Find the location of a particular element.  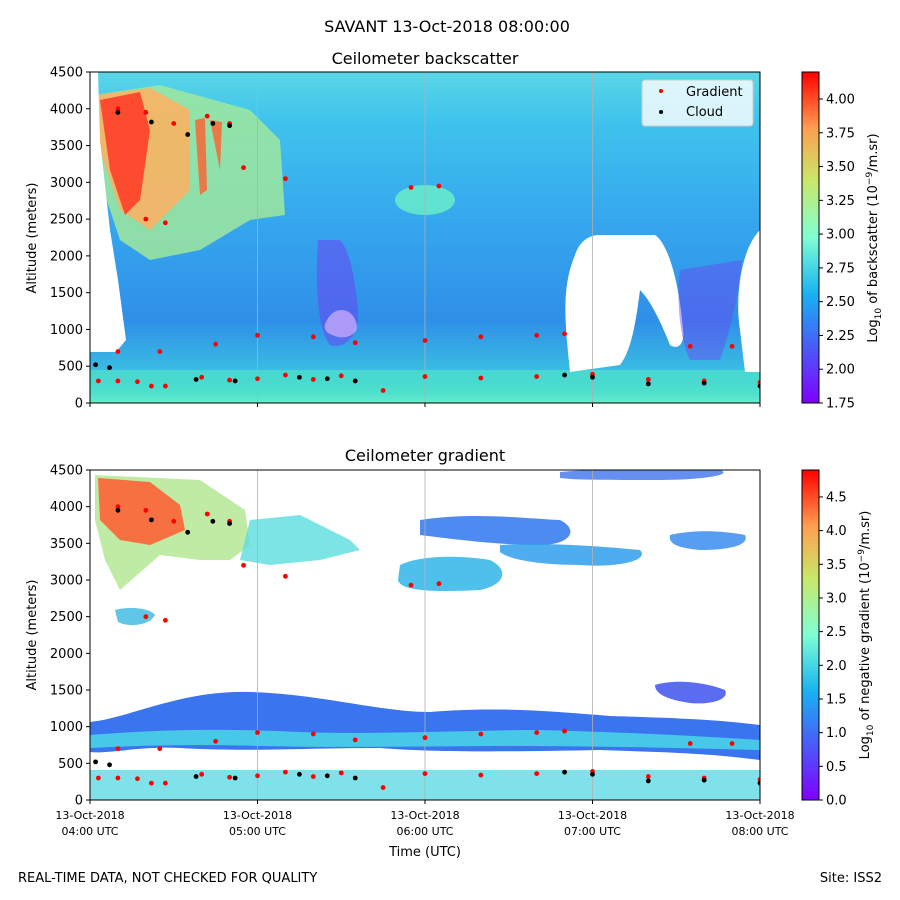

footer-quality-note: REAL-TIME DATA, NOT CHECKED FOR QUALITY is located at coordinates (167, 878).